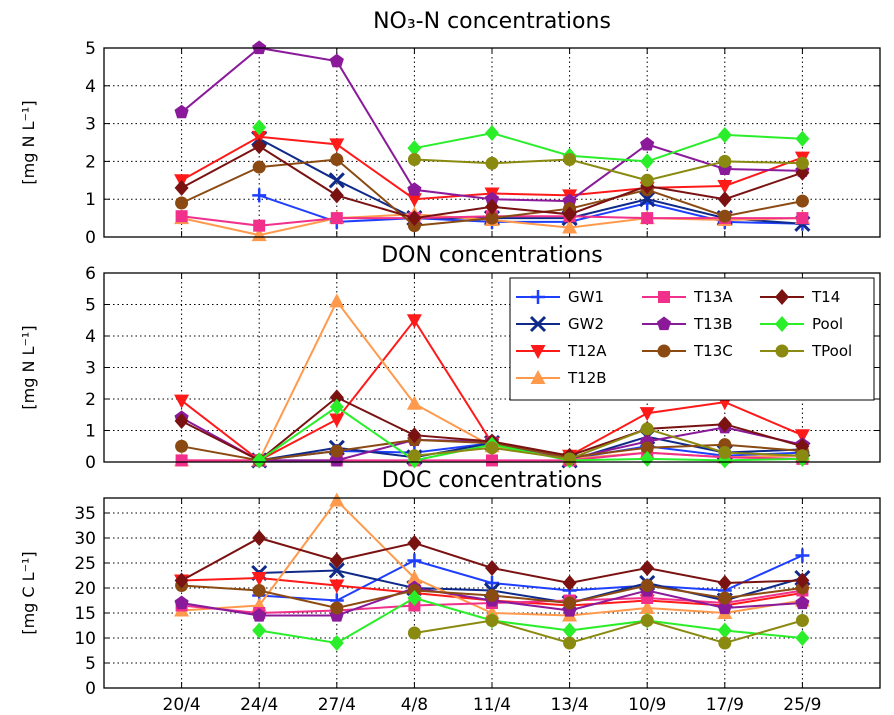 This screenshot has height=715, width=894. I want to click on x-tick-label: 11/4, so click(492, 705).